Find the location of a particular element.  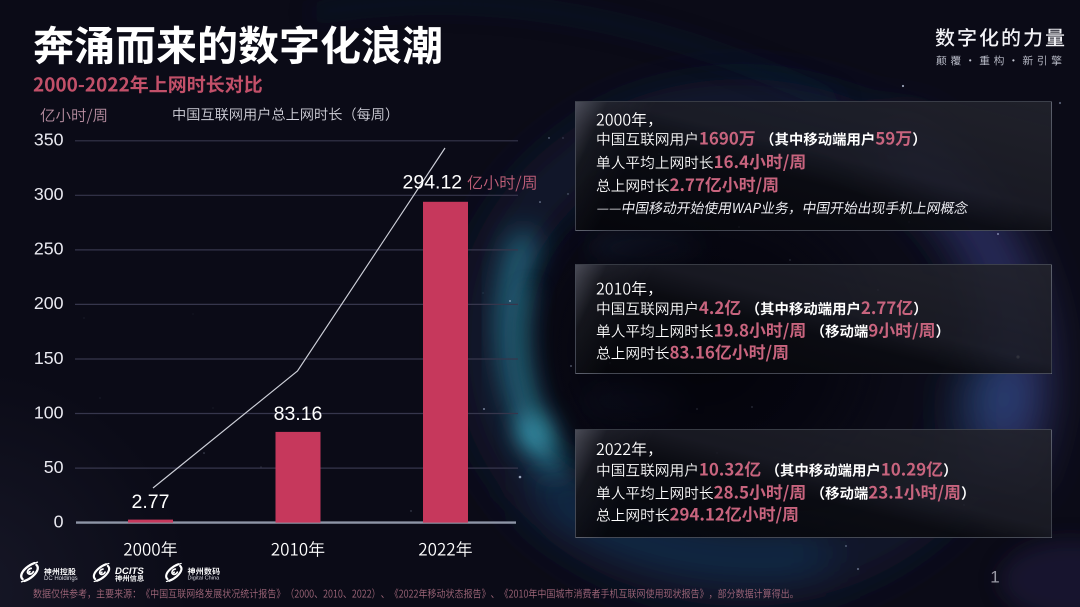

svg-text: 0 is located at coordinates (59, 521).